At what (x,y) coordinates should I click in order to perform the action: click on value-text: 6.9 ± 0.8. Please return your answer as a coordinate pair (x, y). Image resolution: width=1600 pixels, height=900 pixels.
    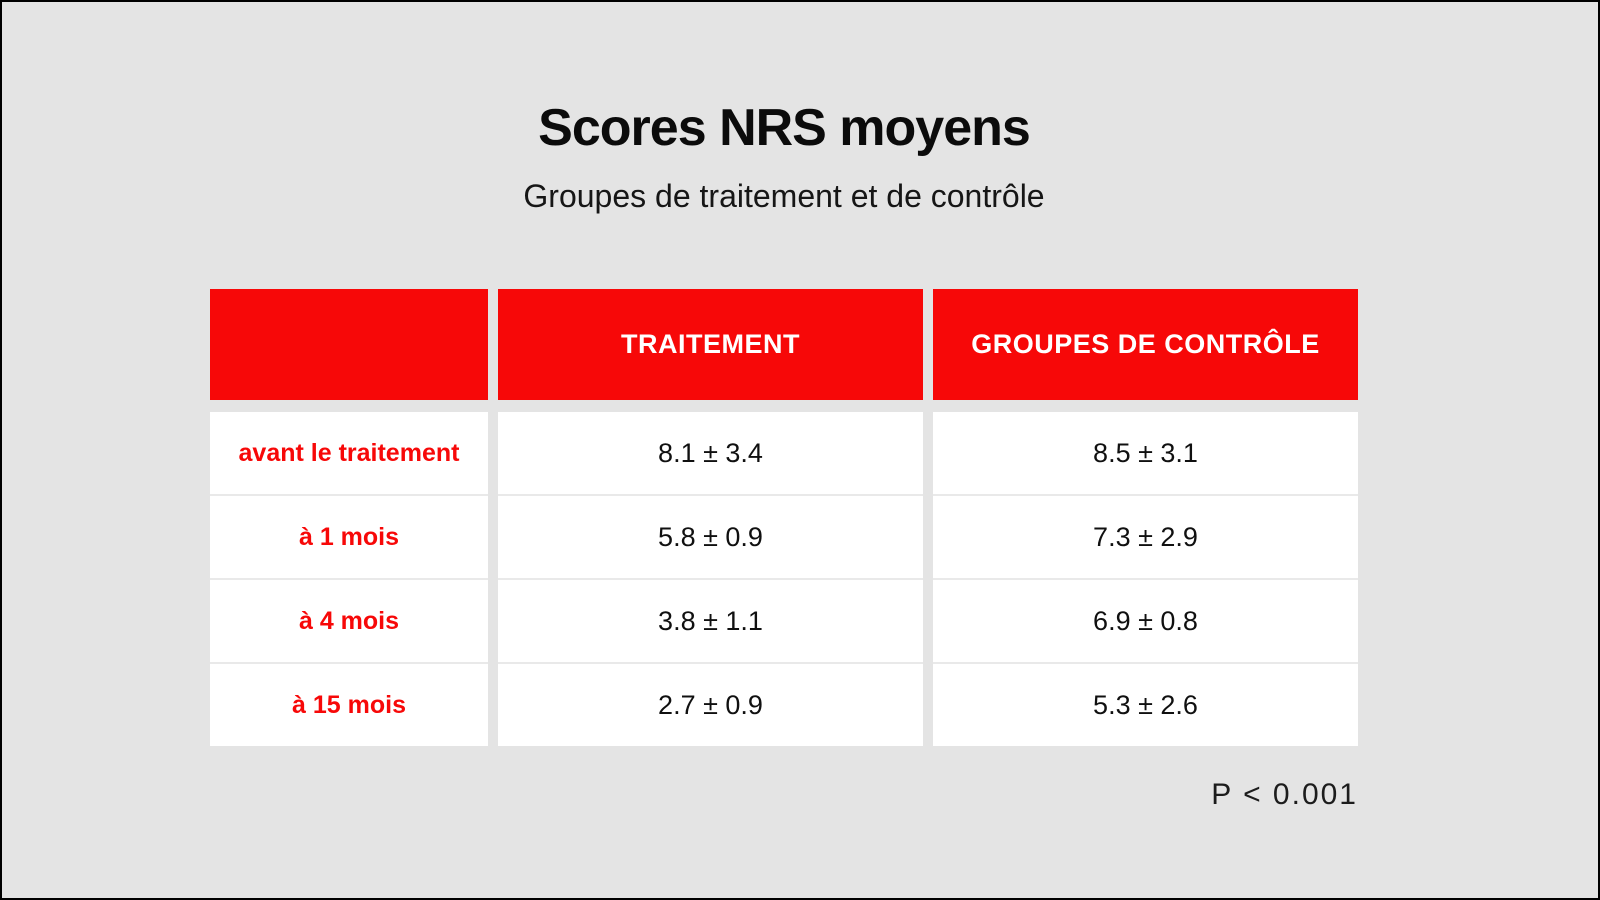
    Looking at the image, I should click on (1145, 620).